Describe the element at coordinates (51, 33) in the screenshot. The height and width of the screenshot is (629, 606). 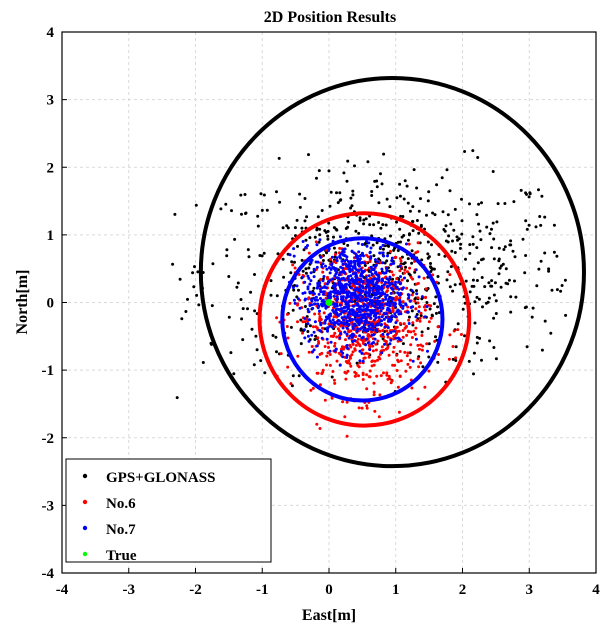
I see `y-tick-label: 4` at that location.